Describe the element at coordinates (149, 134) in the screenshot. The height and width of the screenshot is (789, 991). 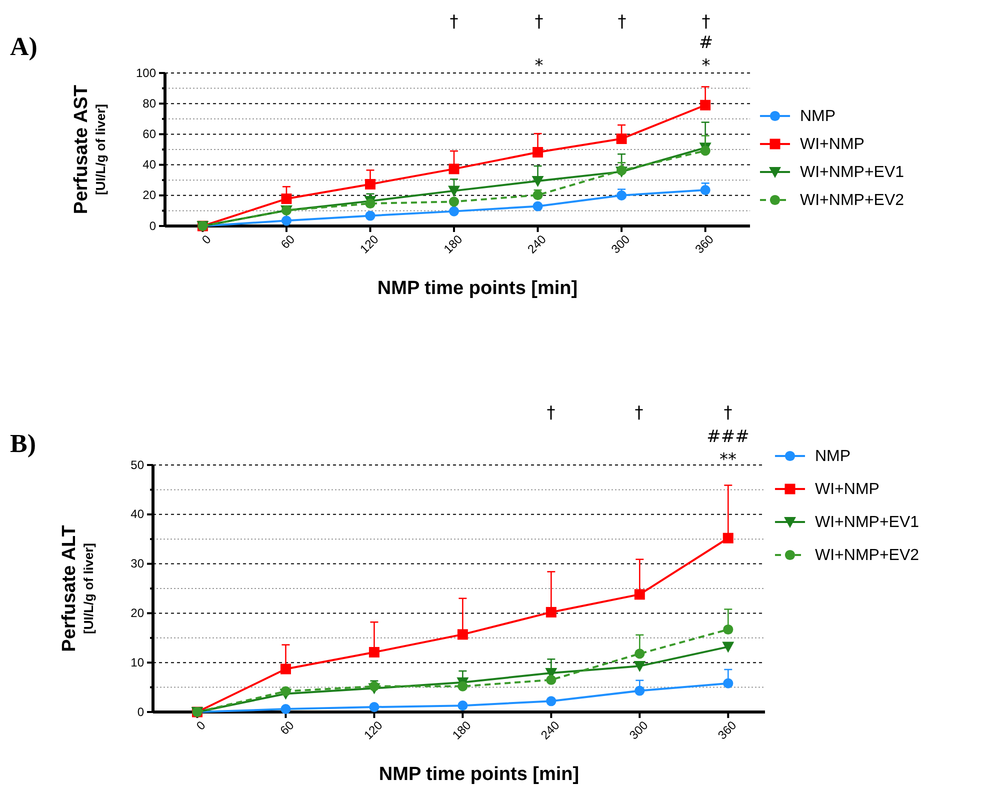
I see `y-tick-label: 60` at that location.